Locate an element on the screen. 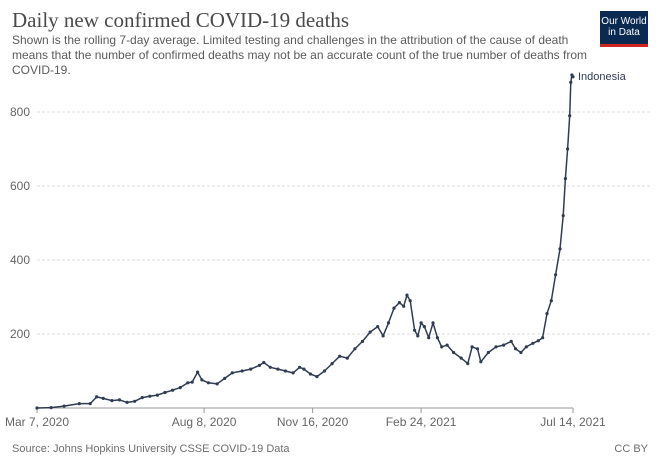 Image resolution: width=660 pixels, height=466 pixels. x-tick-label: Aug 8, 2020 is located at coordinates (204, 422).